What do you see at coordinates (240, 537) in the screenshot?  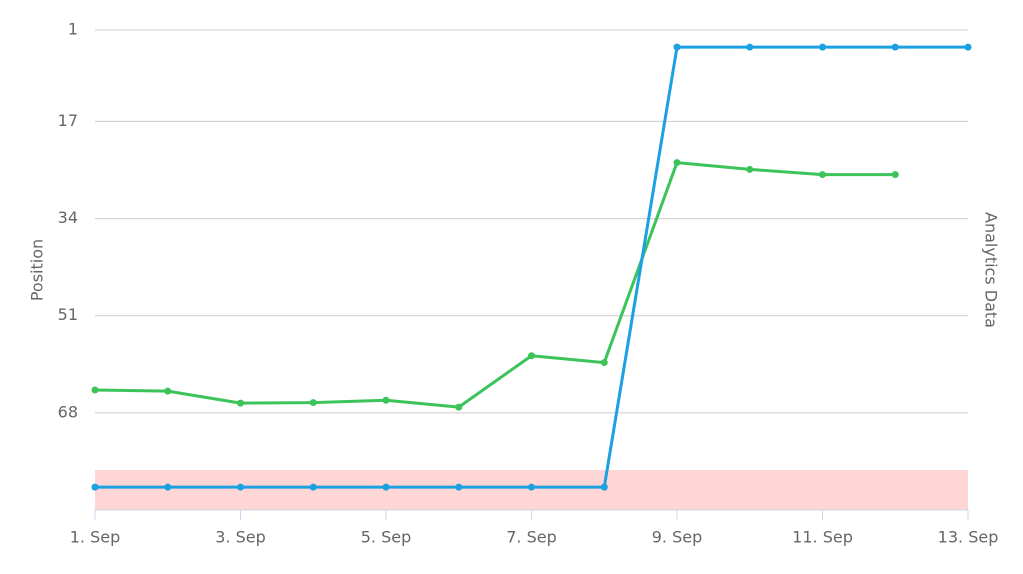 I see `x-tick-label: 3. Sep` at bounding box center [240, 537].